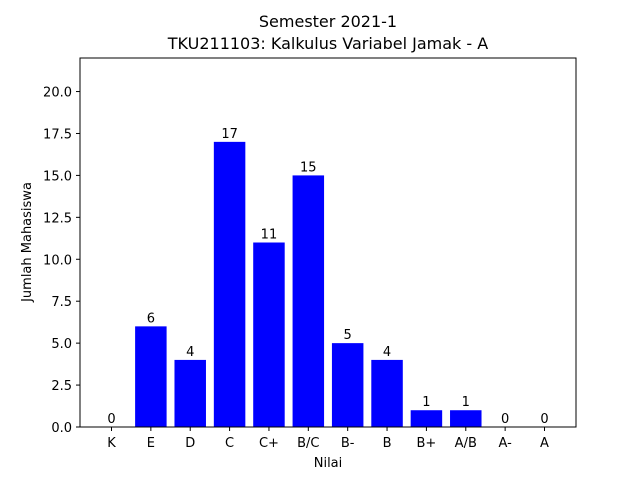 The width and height of the screenshot is (640, 480). Describe the element at coordinates (308, 167) in the screenshot. I see `bar-value-label-B/C: 15` at that location.